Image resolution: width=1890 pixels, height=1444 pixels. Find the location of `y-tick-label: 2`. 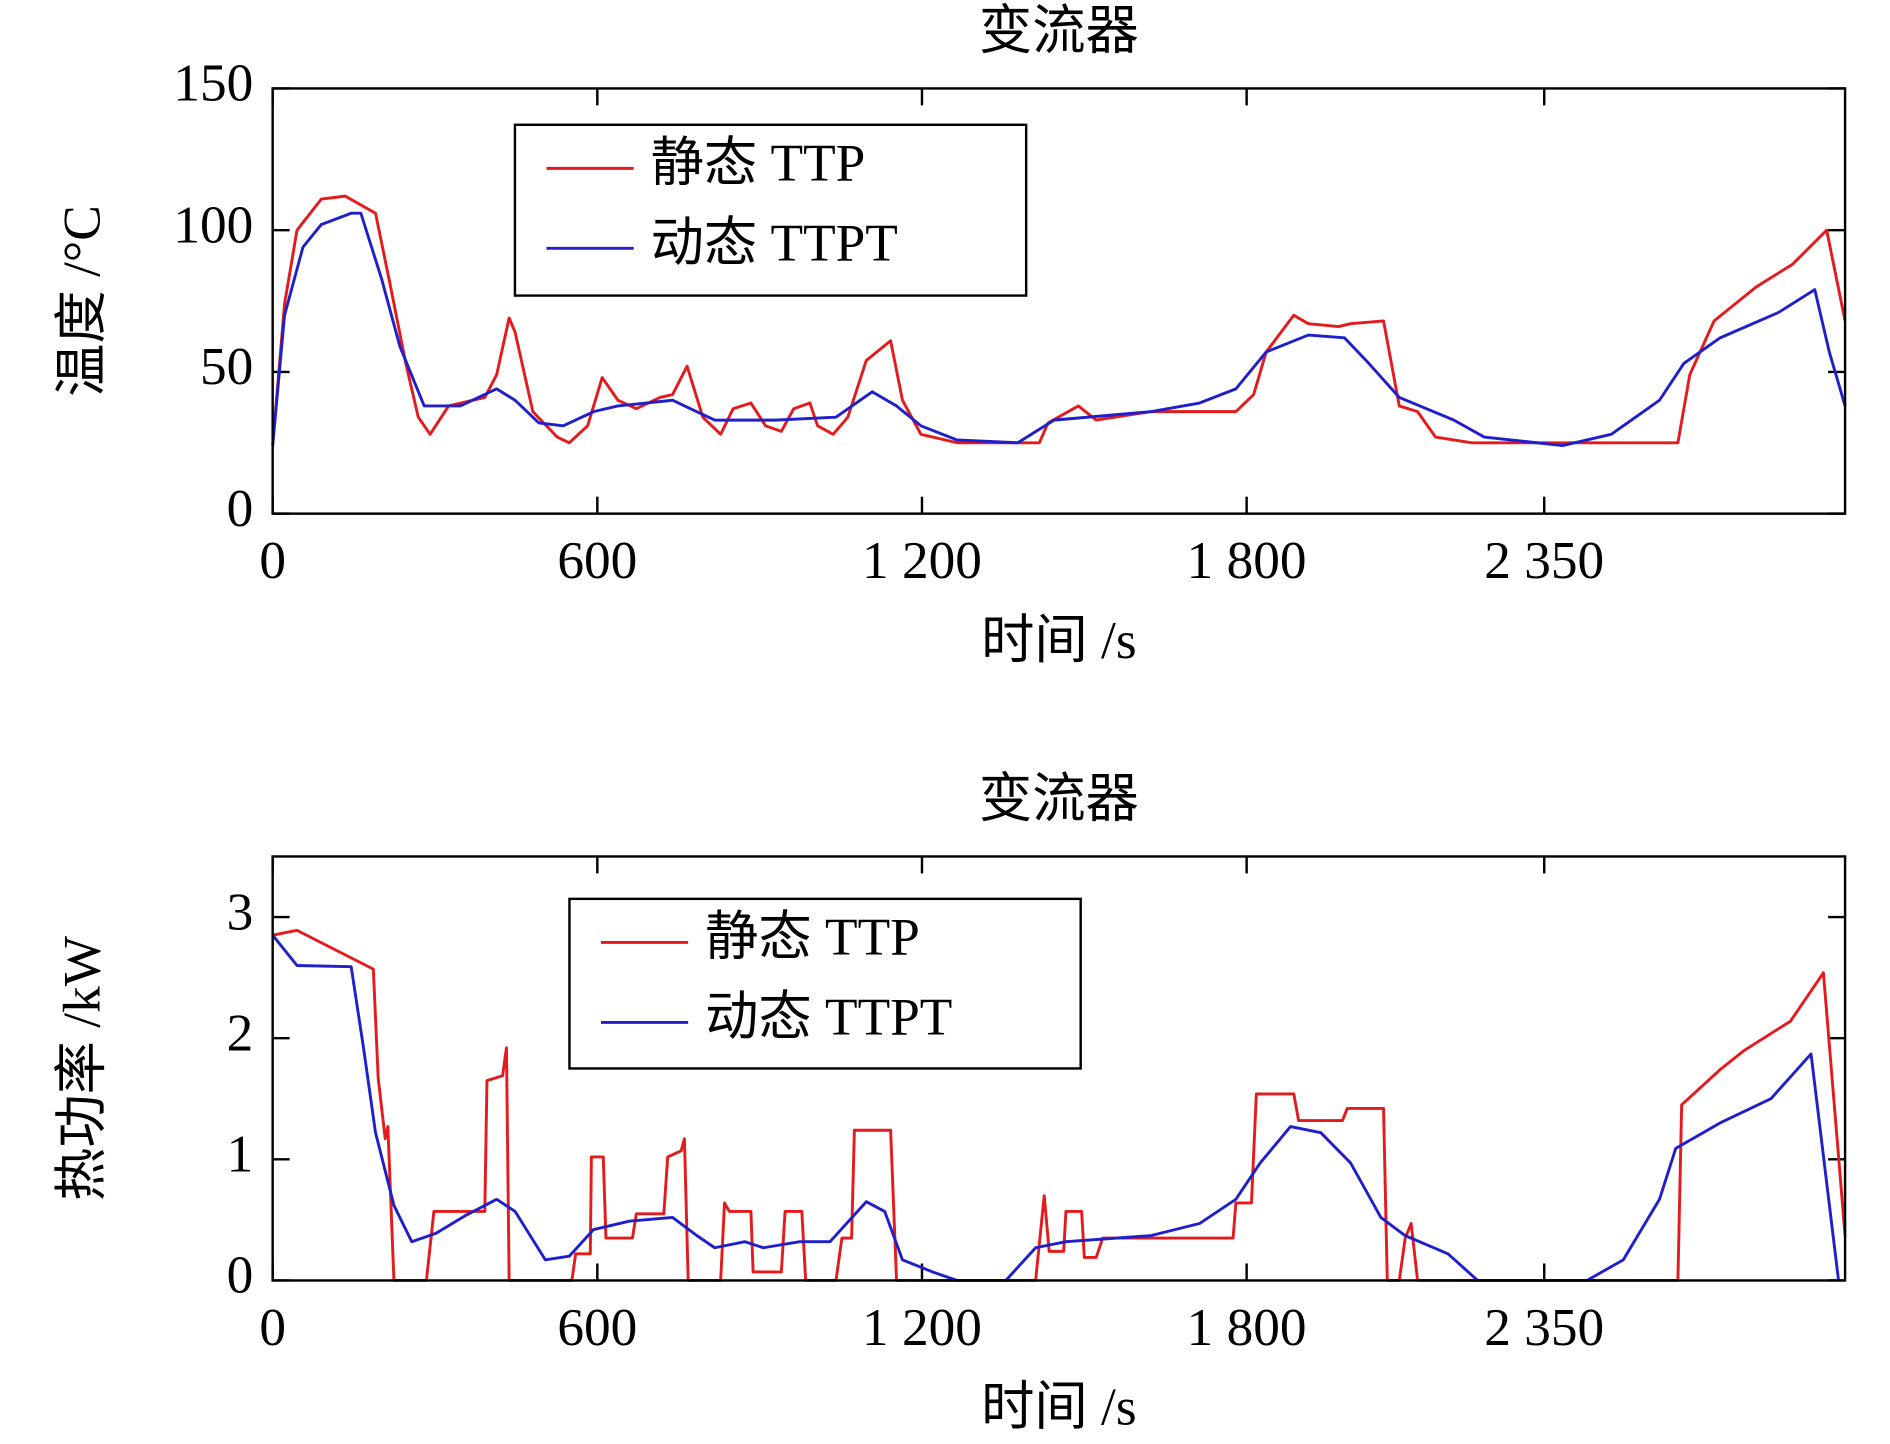

y-tick-label: 2 is located at coordinates (240, 1032).